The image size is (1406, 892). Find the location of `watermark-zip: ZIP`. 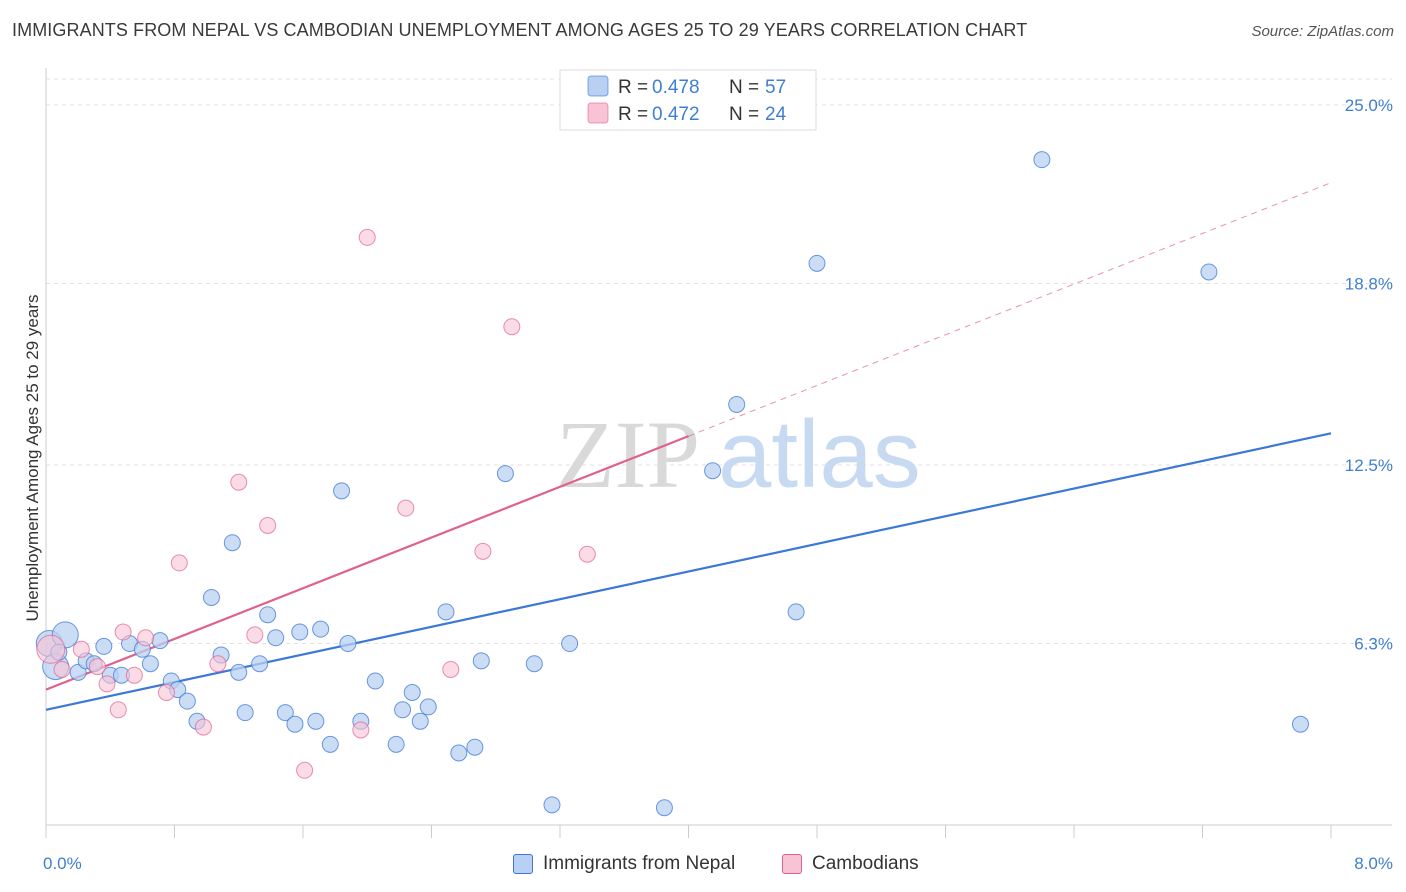

watermark-zip: ZIP is located at coordinates (628, 454).